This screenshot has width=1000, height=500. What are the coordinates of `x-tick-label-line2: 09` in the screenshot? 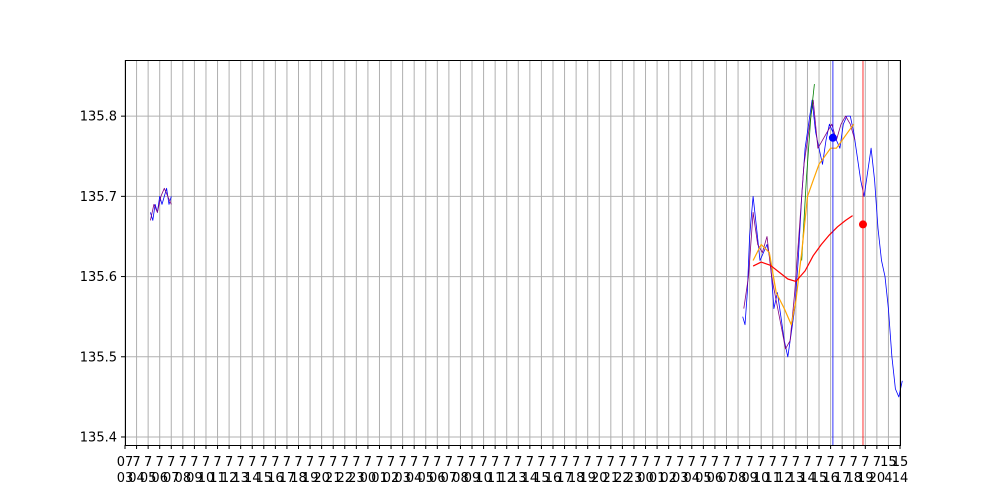 It's located at (194, 478).